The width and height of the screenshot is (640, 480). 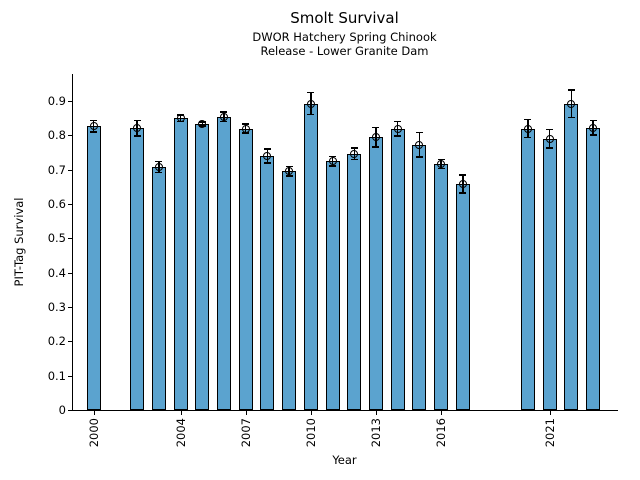 What do you see at coordinates (441, 287) in the screenshot?
I see `bar-2016` at bounding box center [441, 287].